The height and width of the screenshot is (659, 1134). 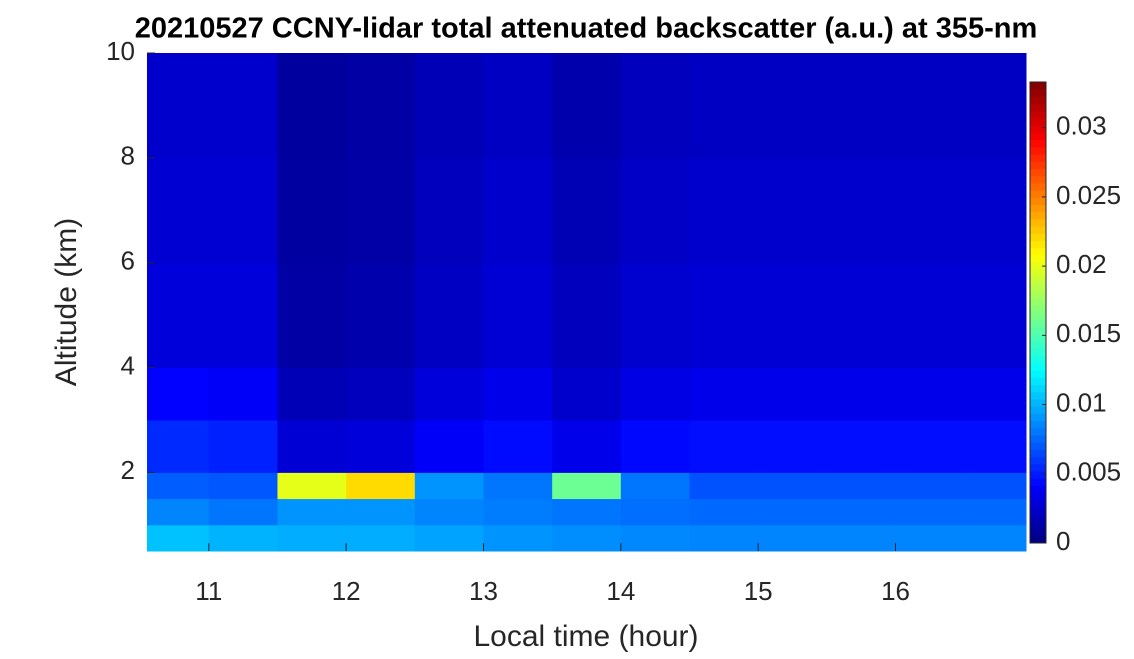 What do you see at coordinates (1081, 126) in the screenshot?
I see `colorbar-tick-label: 0.03` at bounding box center [1081, 126].